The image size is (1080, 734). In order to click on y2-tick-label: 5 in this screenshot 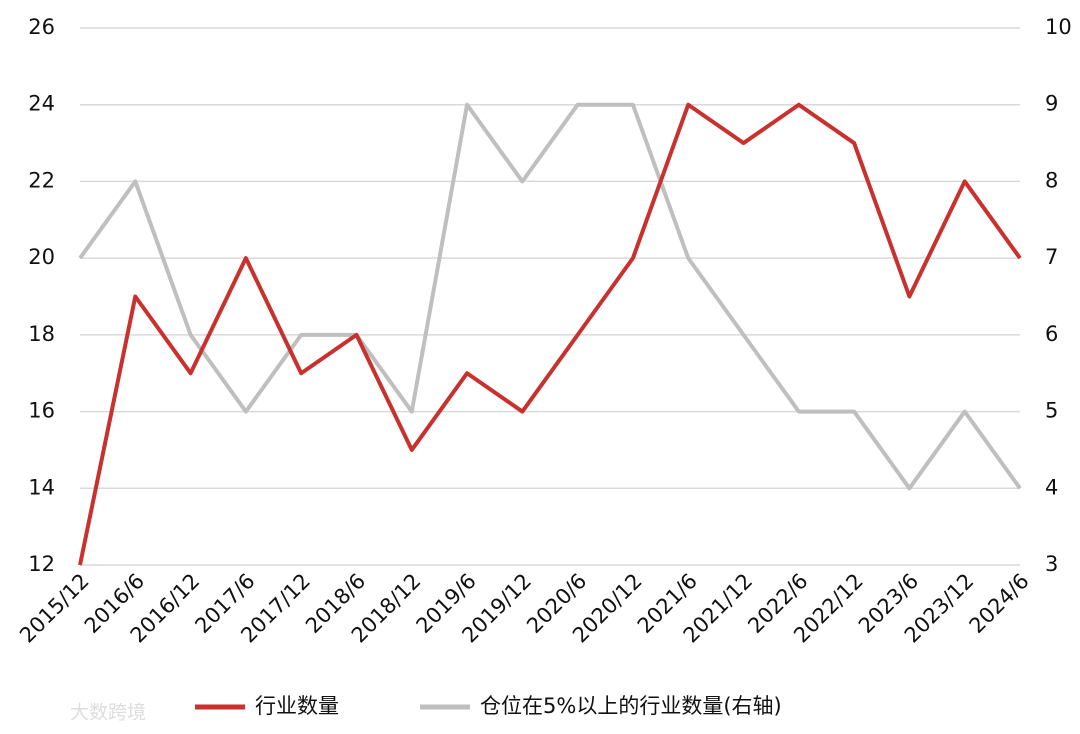, I will do `click(1051, 411)`.